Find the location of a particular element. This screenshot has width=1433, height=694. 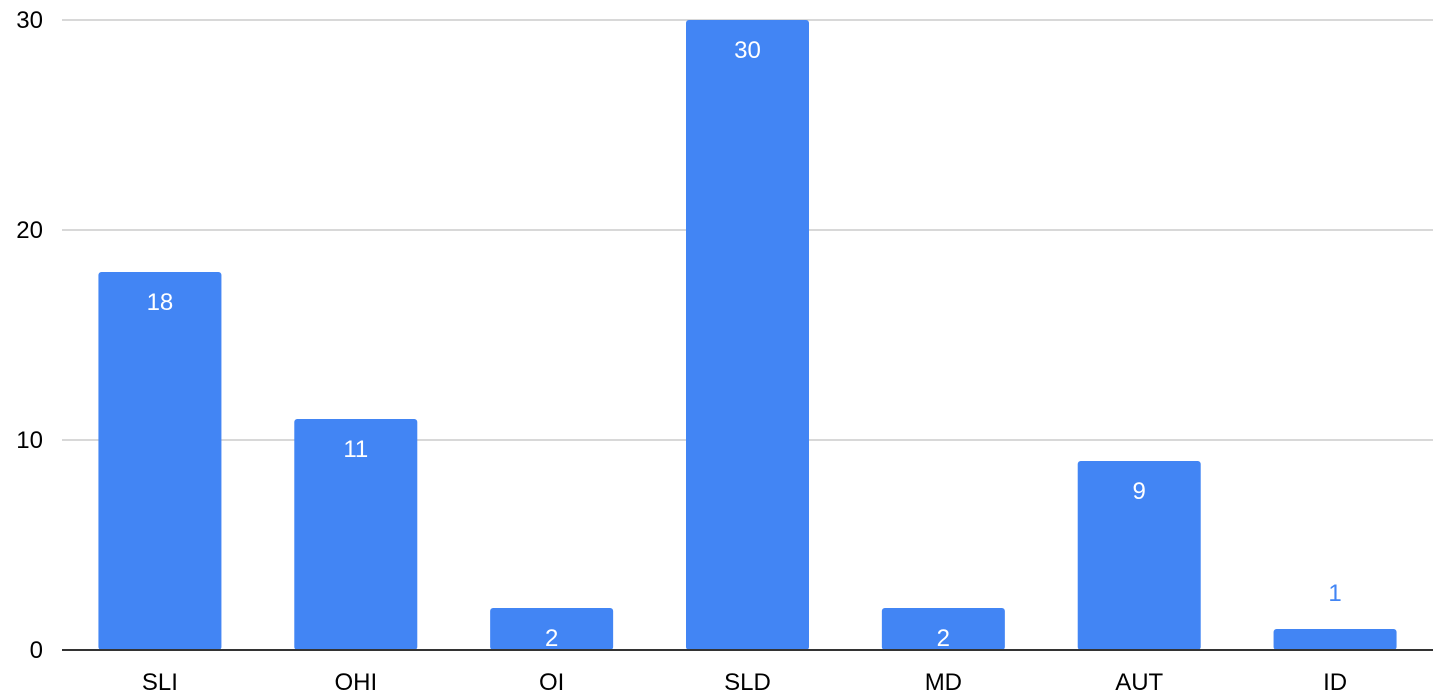

x-category-label: MD is located at coordinates (943, 681).